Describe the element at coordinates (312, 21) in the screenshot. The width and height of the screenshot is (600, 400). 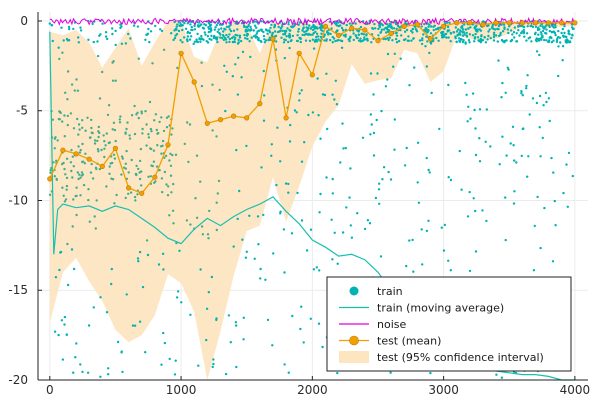
I see `noise-layer` at that location.